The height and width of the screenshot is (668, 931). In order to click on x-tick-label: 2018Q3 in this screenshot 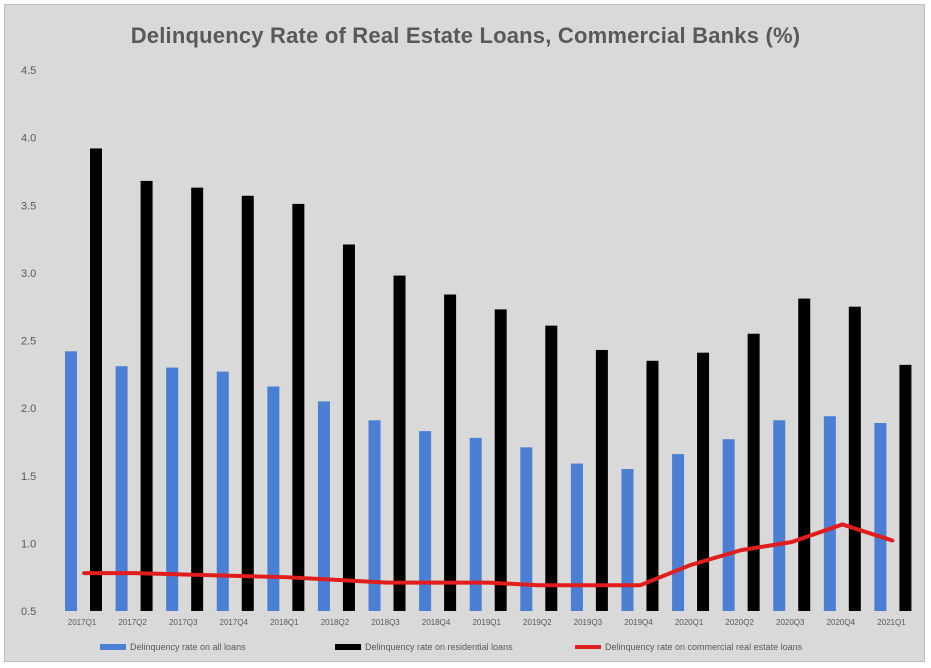, I will do `click(385, 622)`.